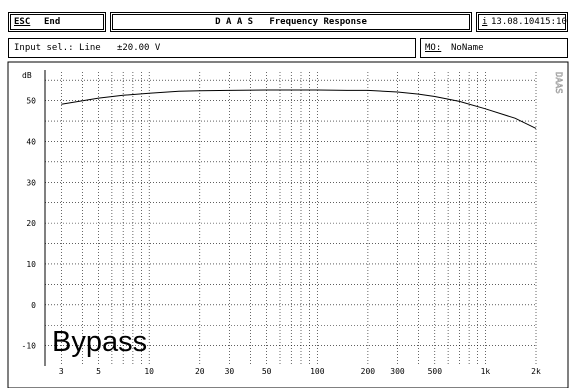 The width and height of the screenshot is (575, 392). Describe the element at coordinates (31, 141) in the screenshot. I see `y-tick-label: 40` at that location.